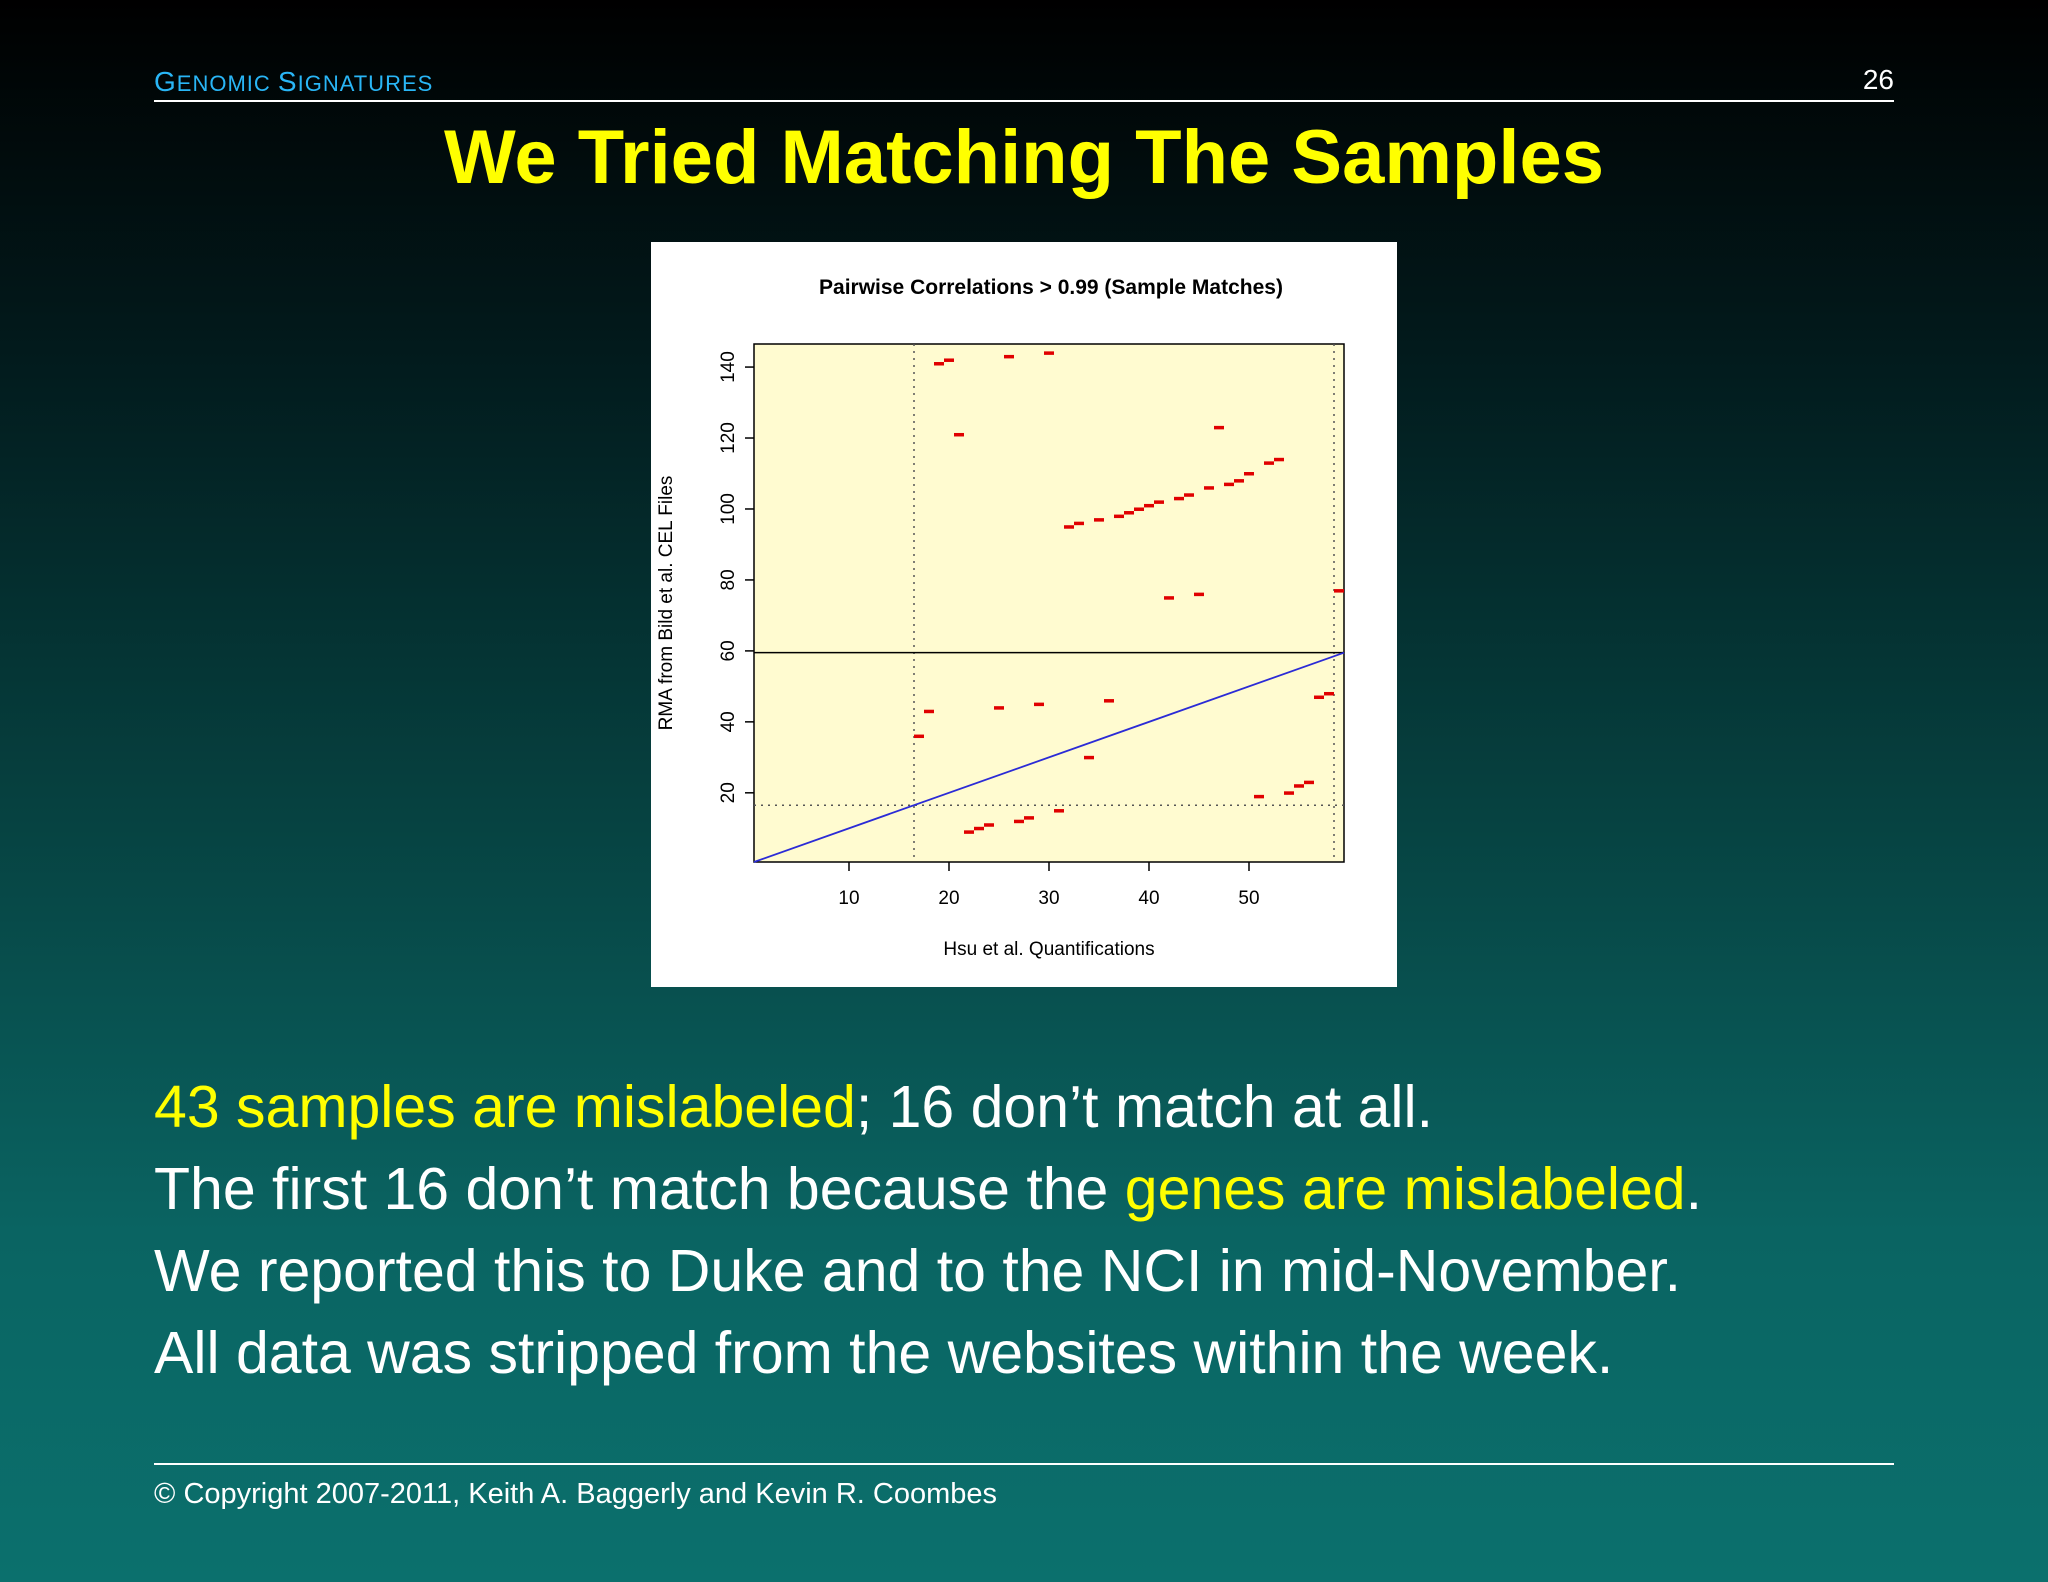 The height and width of the screenshot is (1582, 2048). I want to click on reference-lines, so click(1049, 603).